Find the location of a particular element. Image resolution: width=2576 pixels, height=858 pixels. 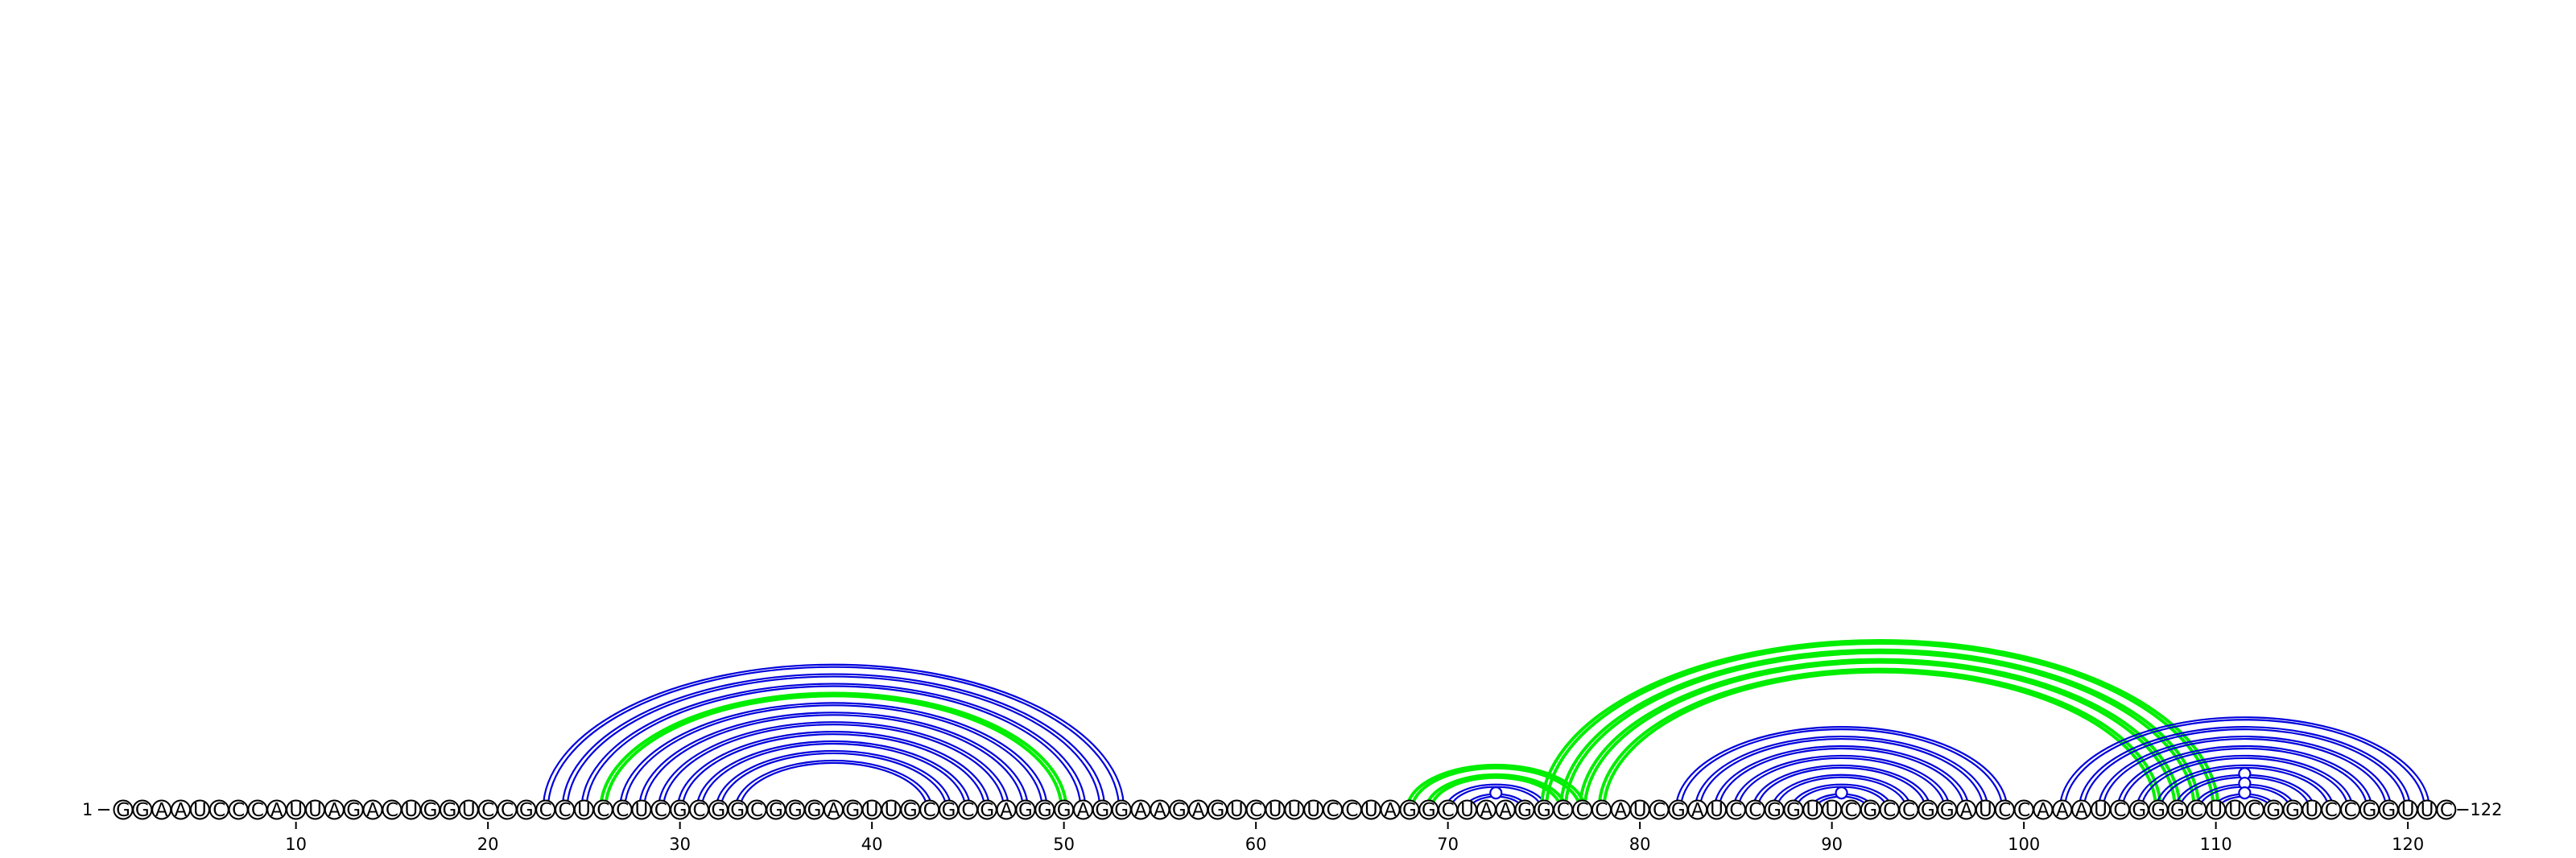

tick-label: 110 is located at coordinates (2216, 845).